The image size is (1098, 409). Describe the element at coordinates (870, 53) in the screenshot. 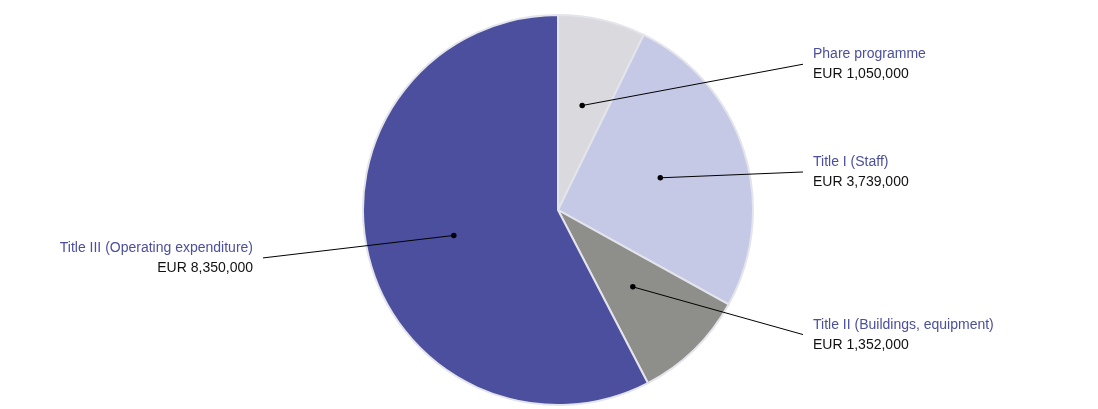

I see `slice-label: Phare programme` at that location.